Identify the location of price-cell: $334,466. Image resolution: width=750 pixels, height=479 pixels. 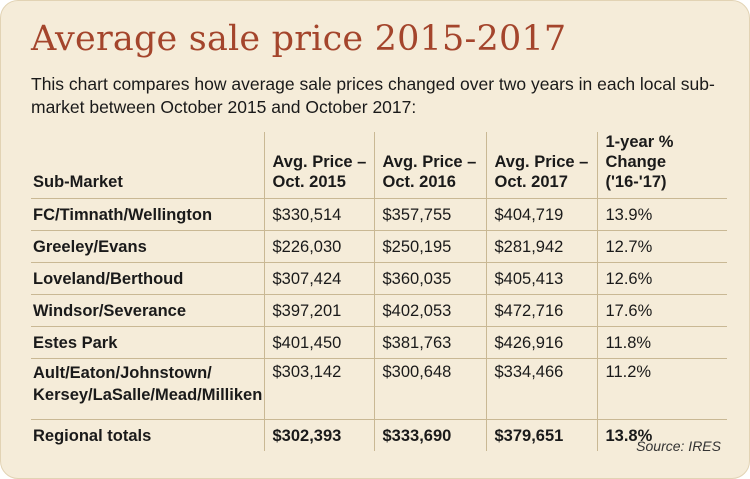
(541, 389).